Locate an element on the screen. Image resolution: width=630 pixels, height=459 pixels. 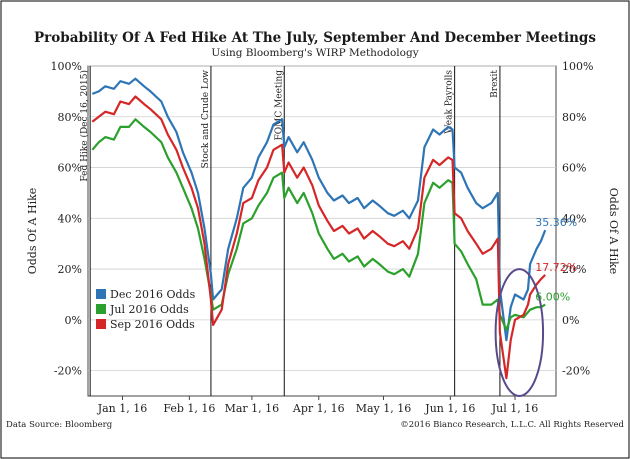
event-label: Stock and Crude Low is located at coordinates (206, 119).